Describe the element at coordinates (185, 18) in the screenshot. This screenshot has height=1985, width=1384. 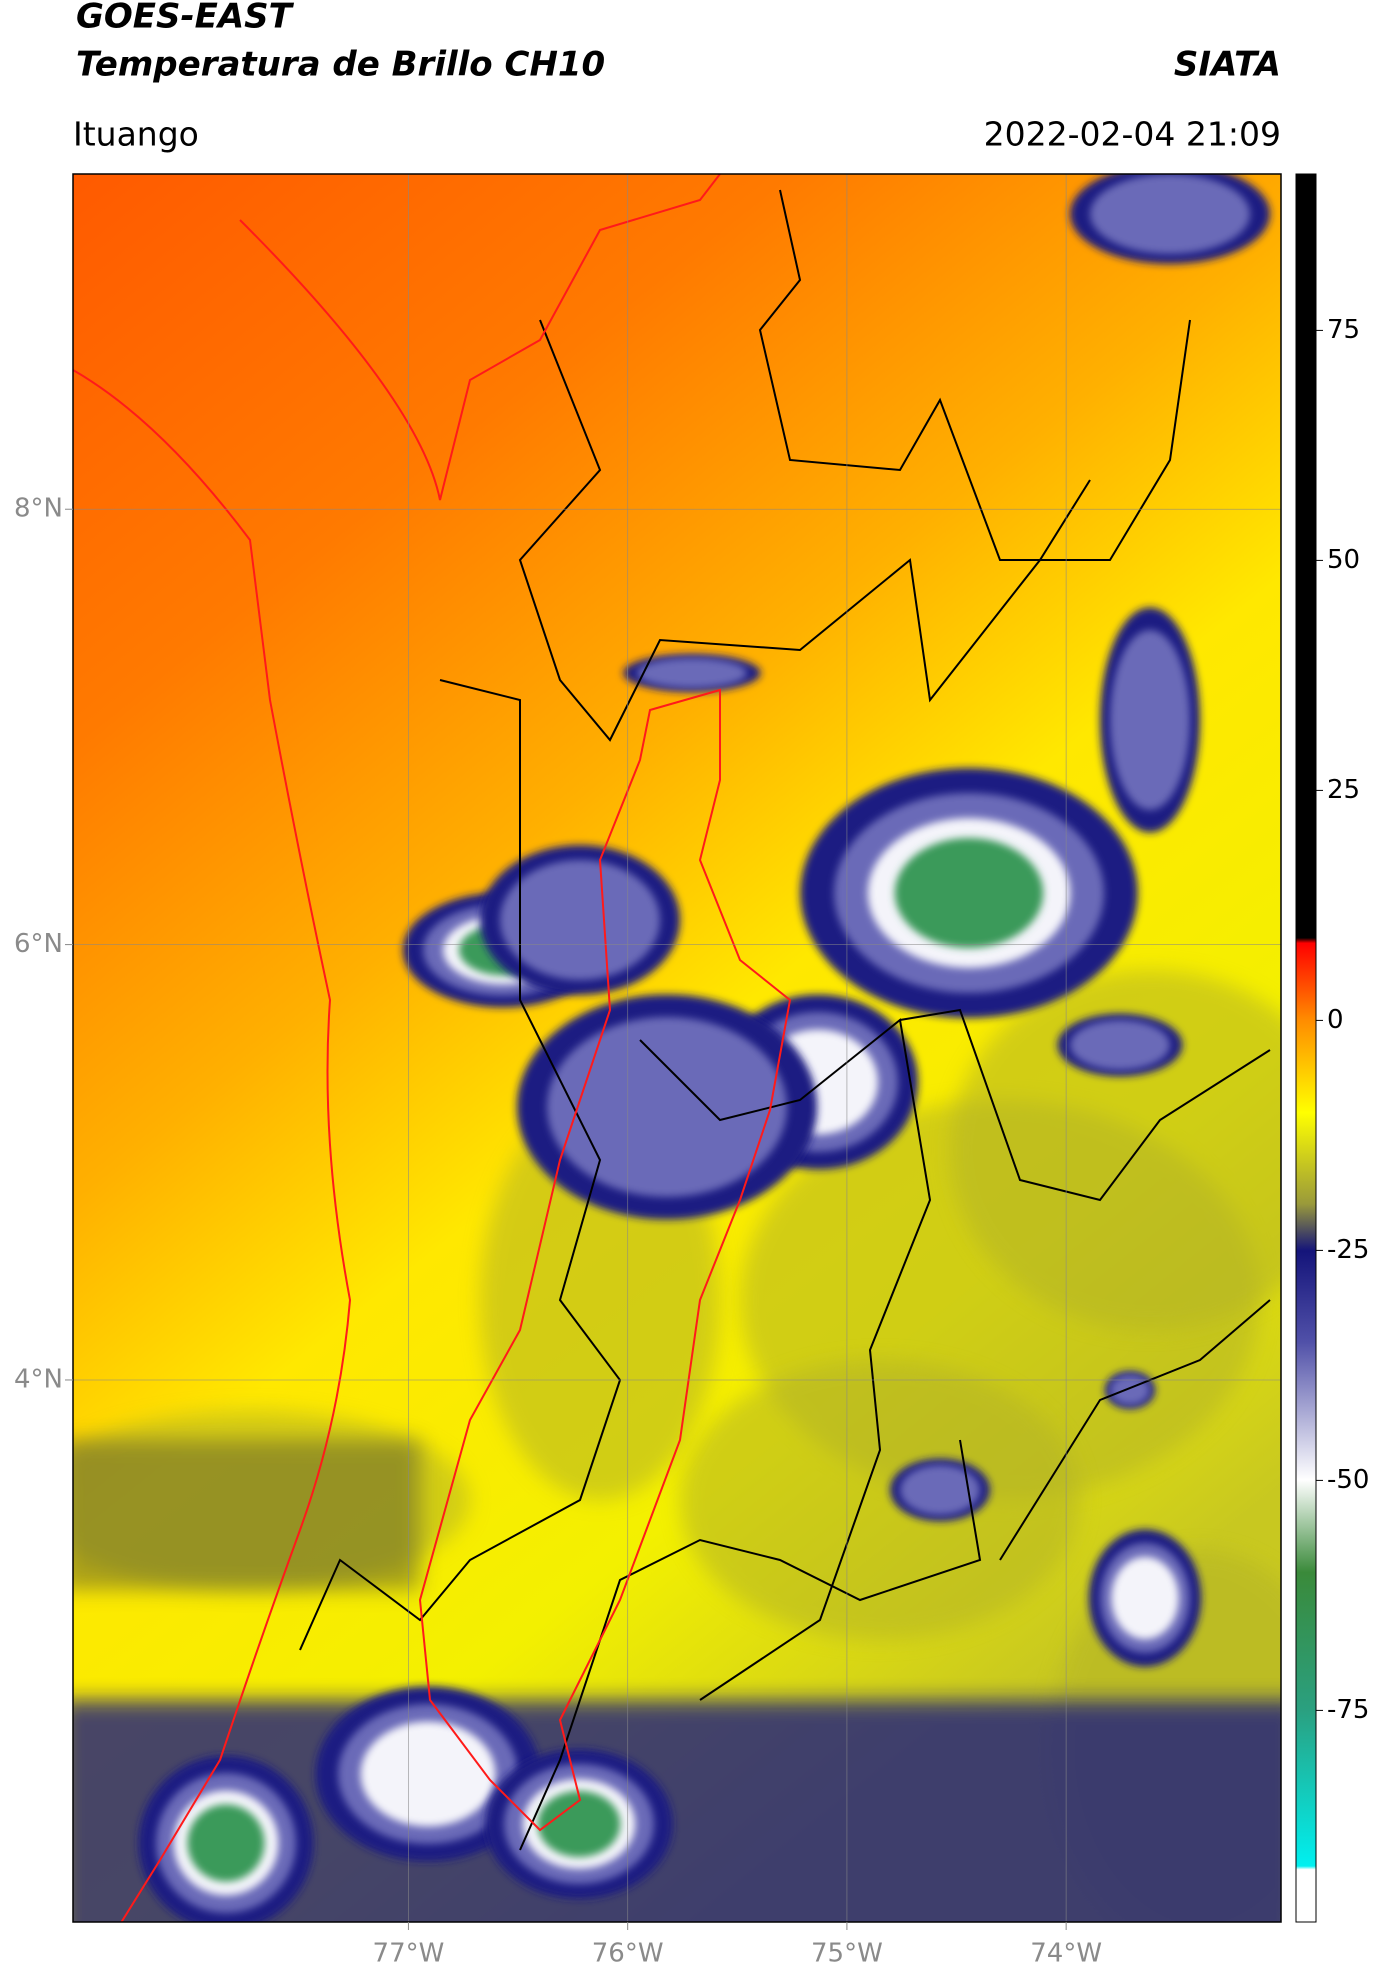
I see `title: GOES-EAST` at that location.